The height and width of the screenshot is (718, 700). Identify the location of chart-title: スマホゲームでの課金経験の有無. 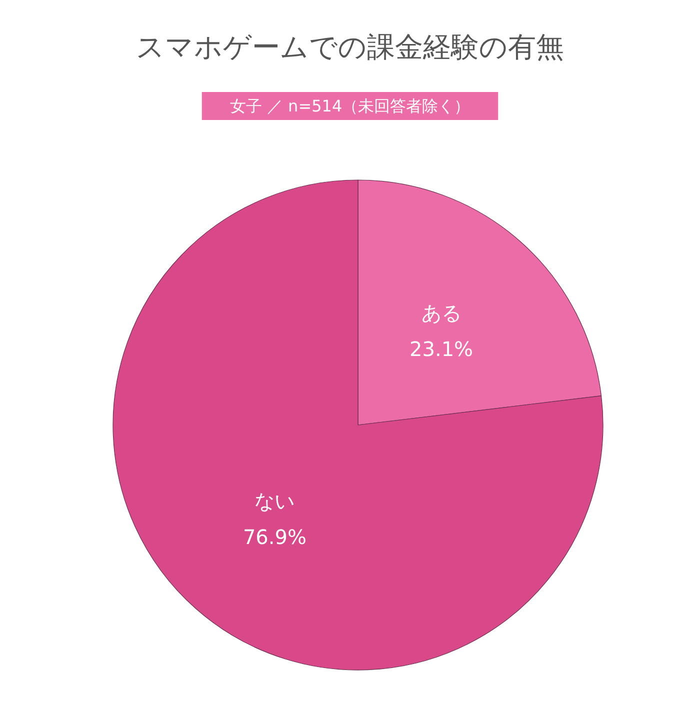
(350, 47).